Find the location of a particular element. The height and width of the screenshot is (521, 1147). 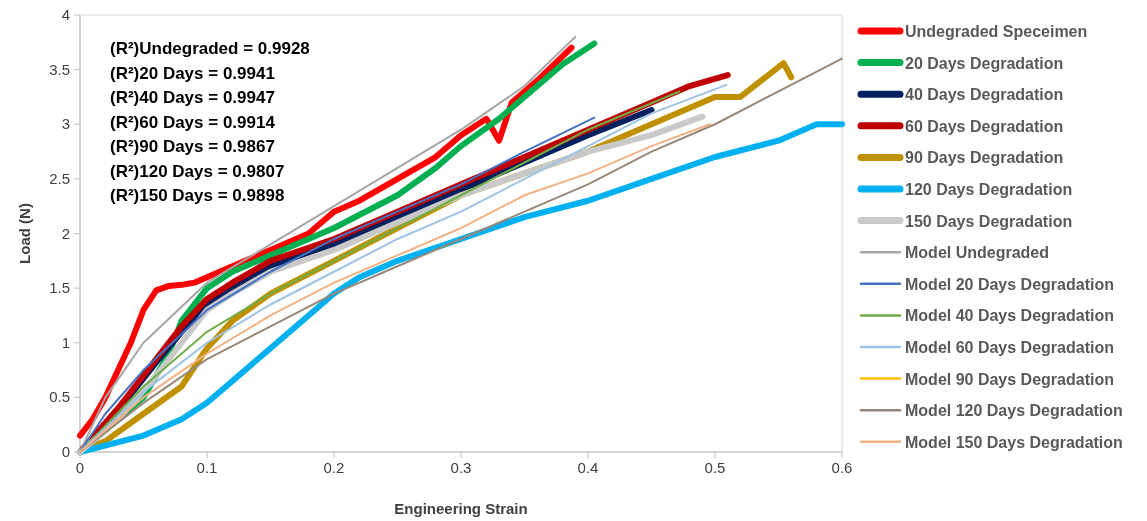

y-tick-label: 4 is located at coordinates (65, 14).